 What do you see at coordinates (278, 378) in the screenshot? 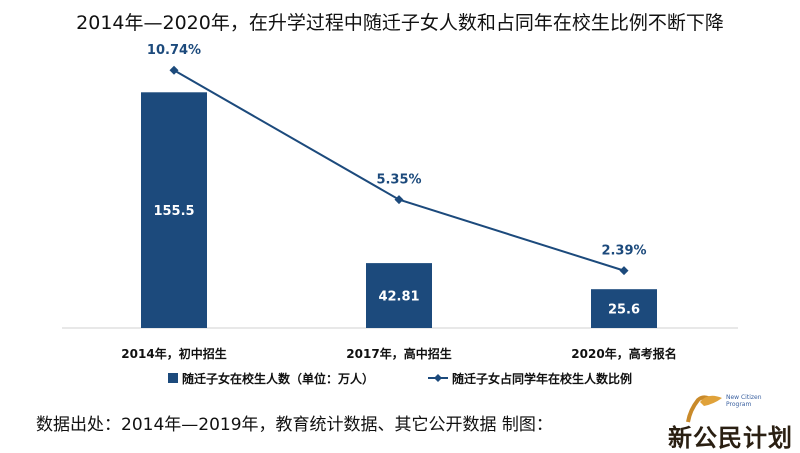
I see `legend-label: 随迁子女在校生人数（单位：万人）` at bounding box center [278, 378].